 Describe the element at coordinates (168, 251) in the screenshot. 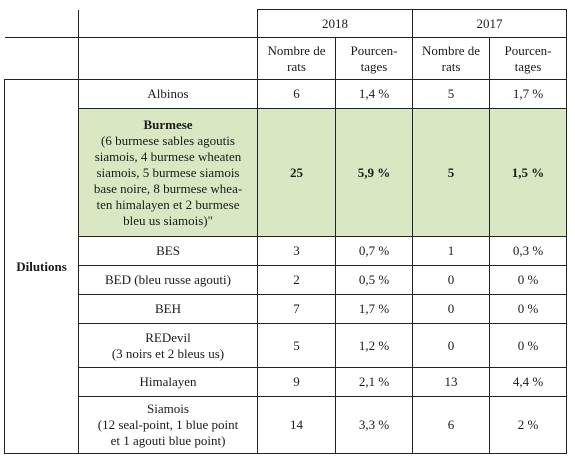

I see `row-label: BES` at that location.